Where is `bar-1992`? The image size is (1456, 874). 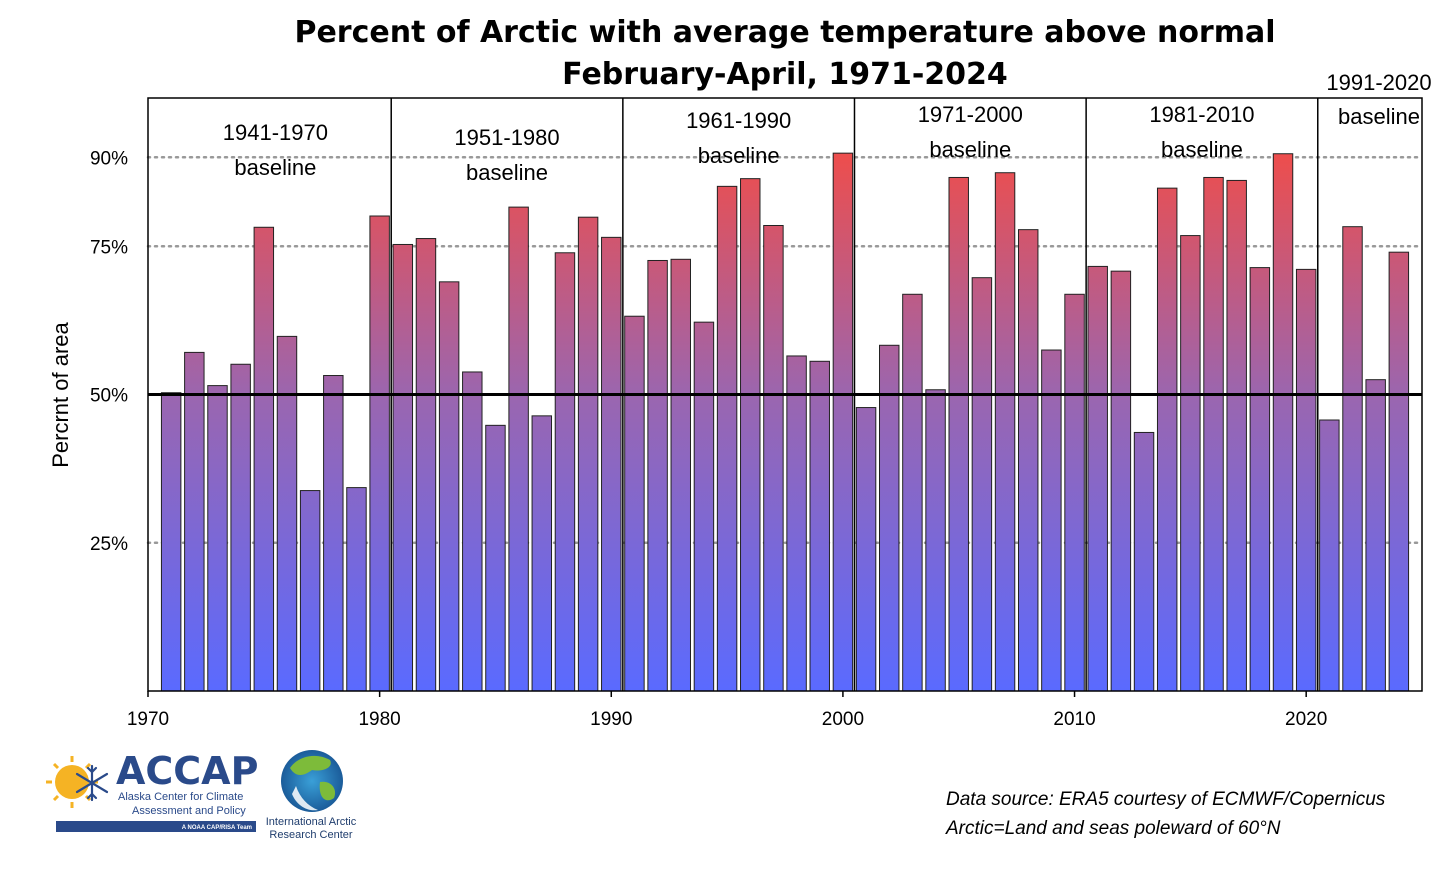 bar-1992 is located at coordinates (657, 475).